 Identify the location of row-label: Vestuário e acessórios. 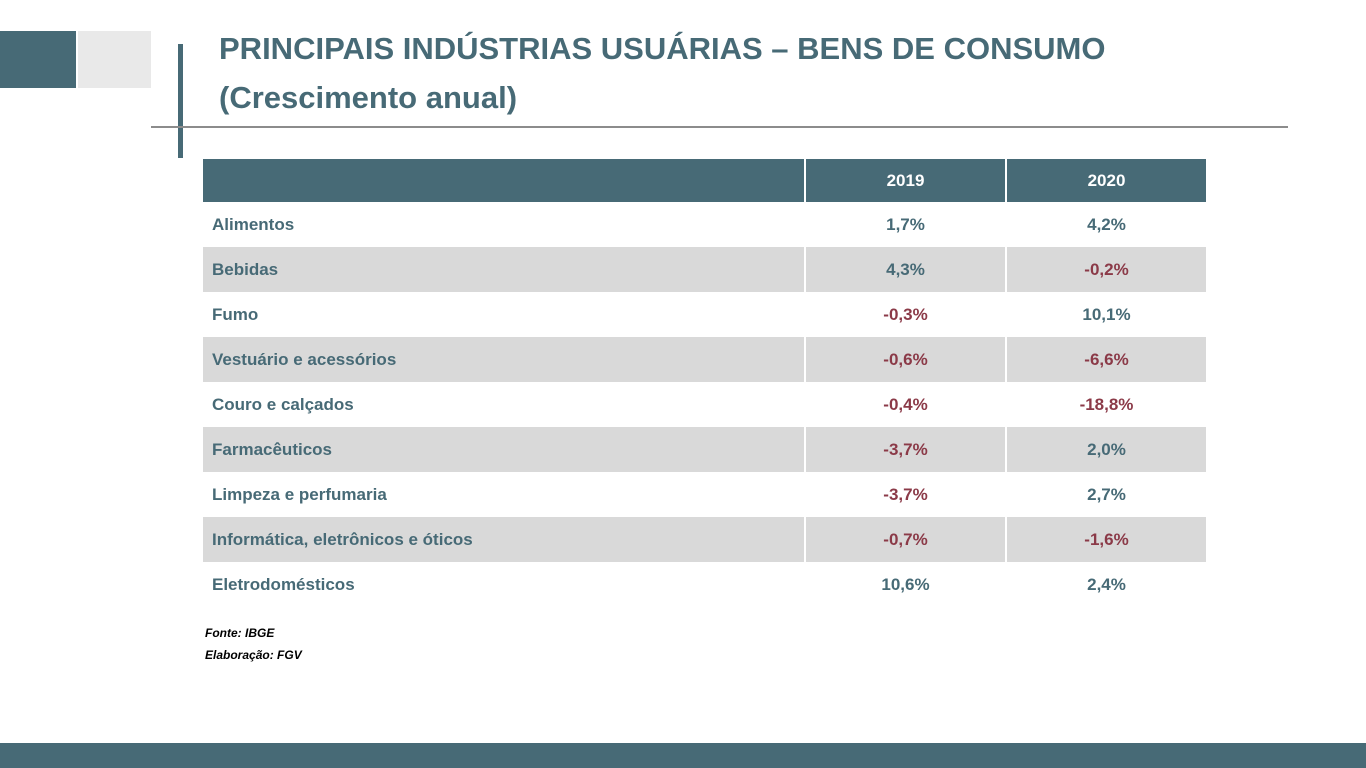
(504, 359).